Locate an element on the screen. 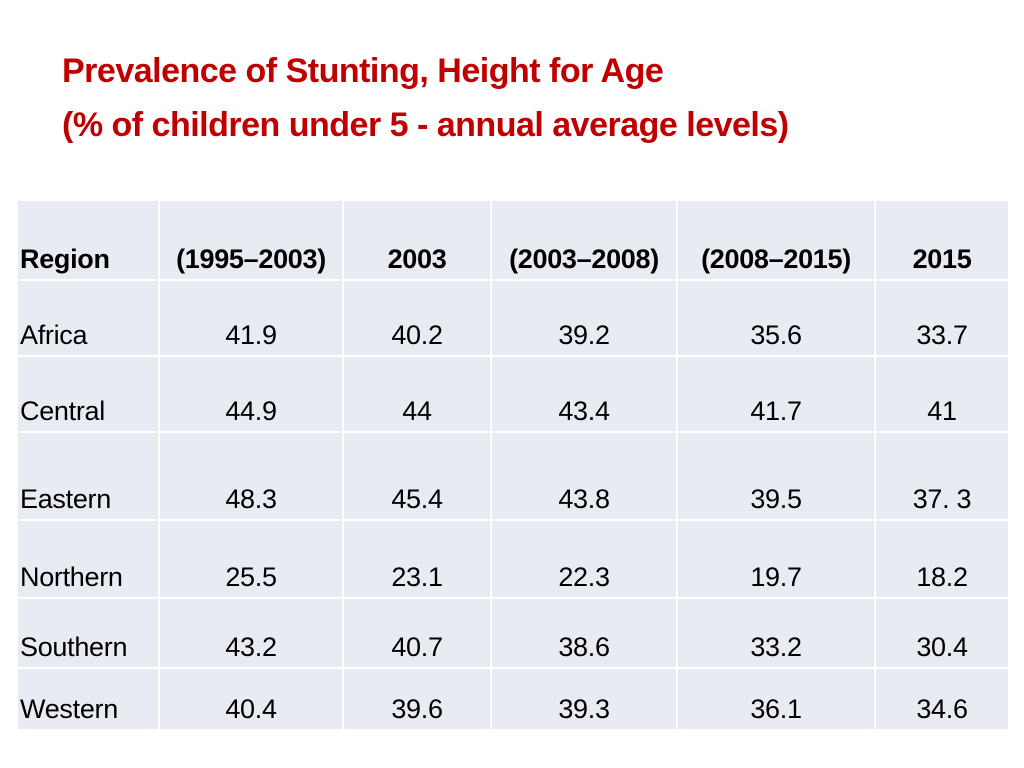  value-cell: 40.7 is located at coordinates (417, 633).